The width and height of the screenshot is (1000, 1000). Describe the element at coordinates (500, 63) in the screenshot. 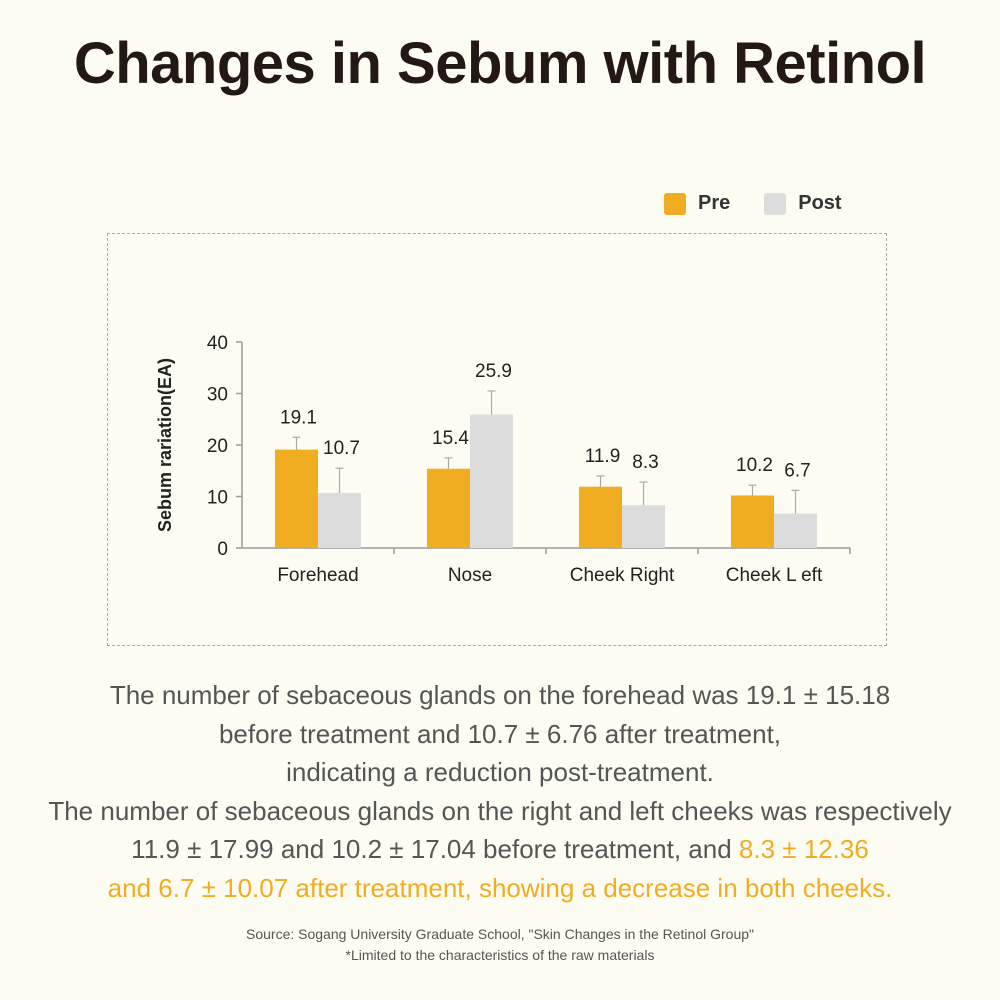

I see `page-title: Changes in Sebum with Retinol` at that location.